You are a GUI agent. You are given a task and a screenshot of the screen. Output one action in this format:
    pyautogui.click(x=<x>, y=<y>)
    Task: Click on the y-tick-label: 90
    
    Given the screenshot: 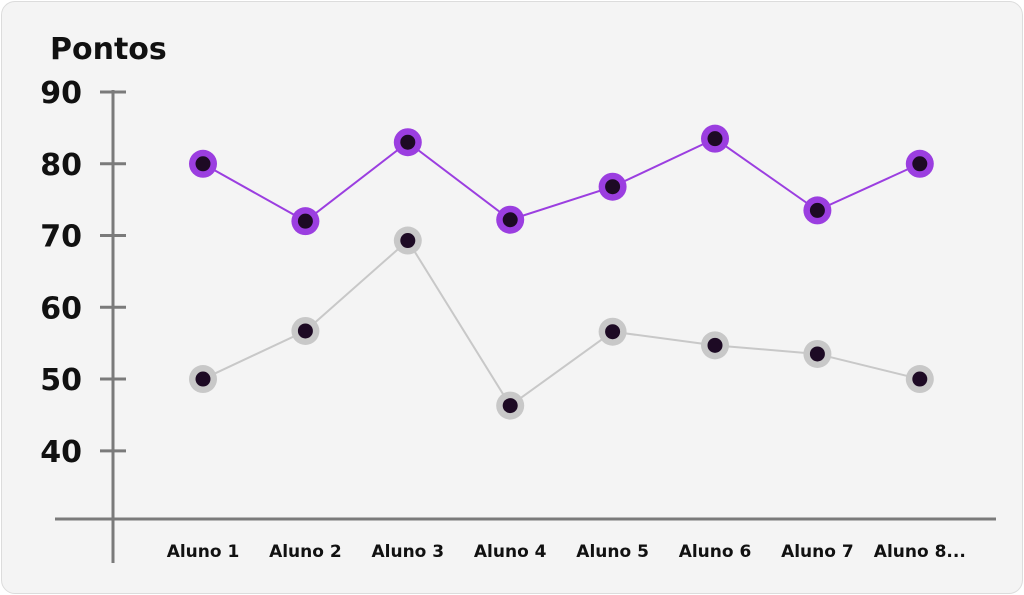 What is the action you would take?
    pyautogui.click(x=61, y=93)
    